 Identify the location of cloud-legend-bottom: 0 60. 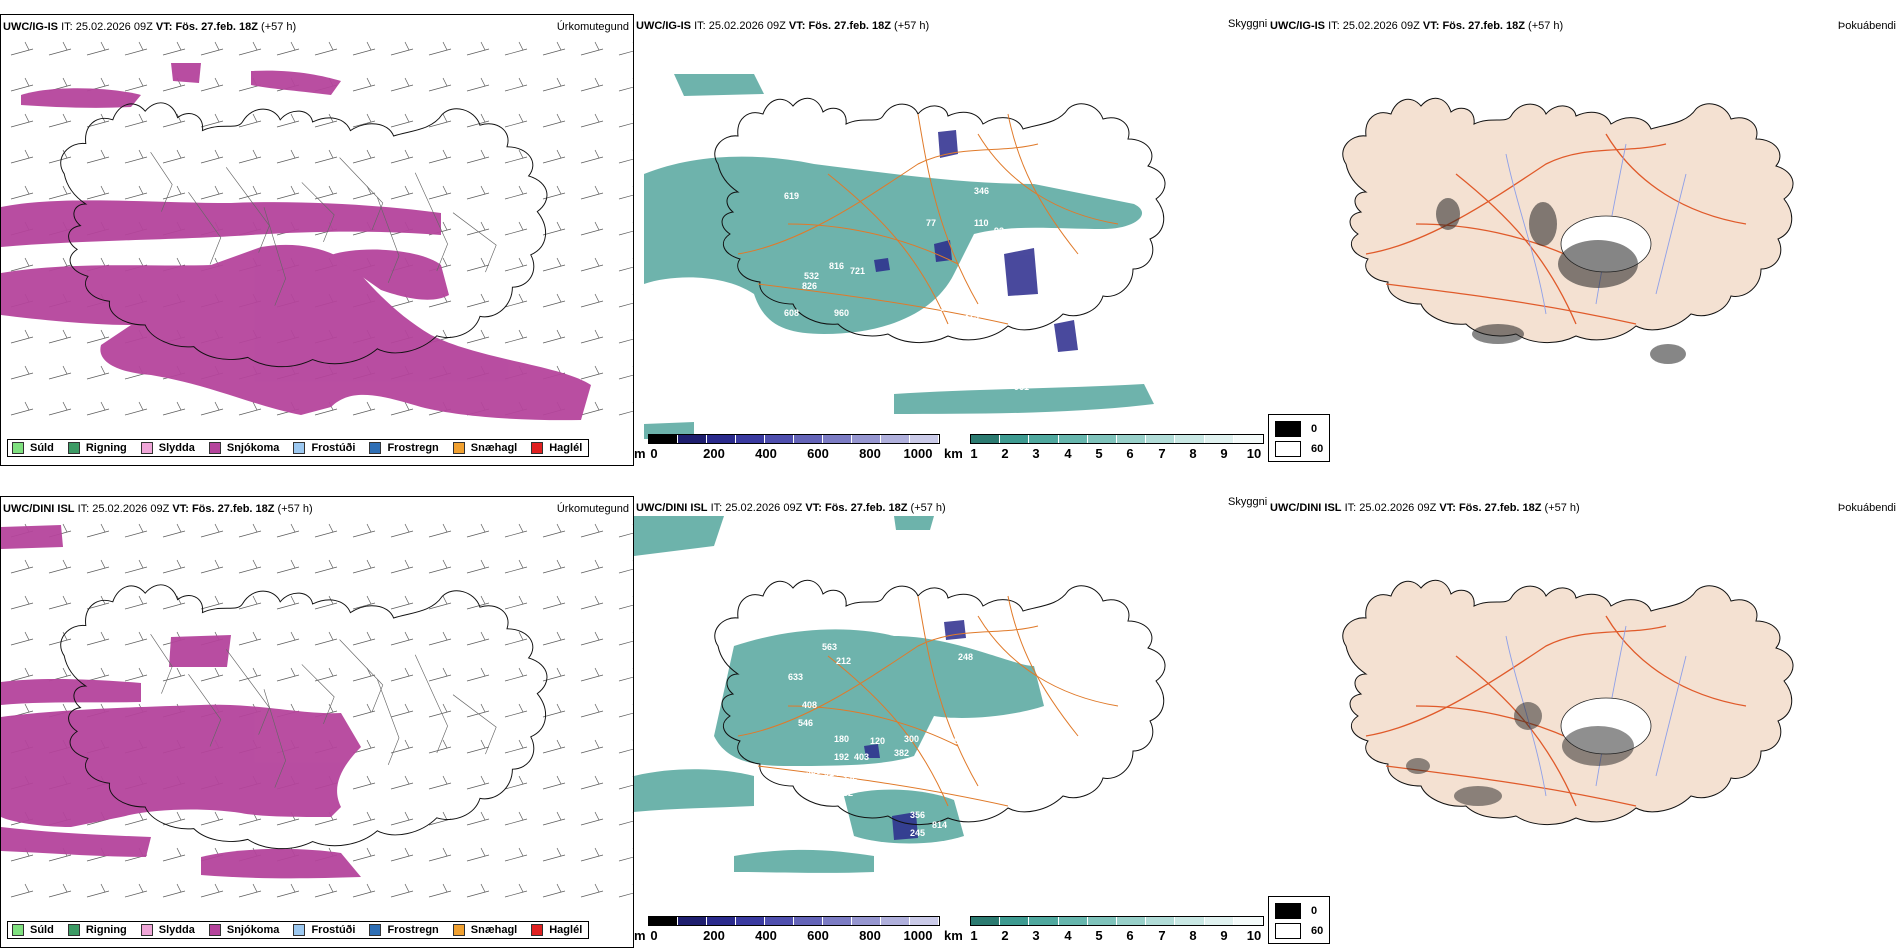
(1299, 920).